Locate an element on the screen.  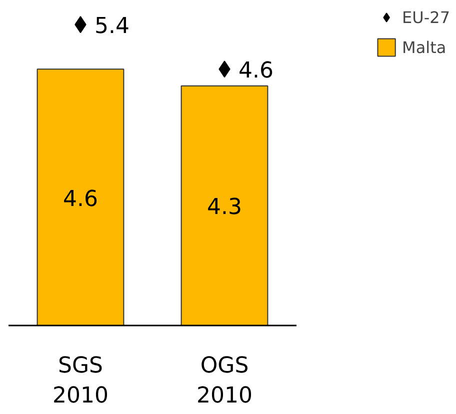
x-tick-label: OGS 2010 is located at coordinates (224, 381).